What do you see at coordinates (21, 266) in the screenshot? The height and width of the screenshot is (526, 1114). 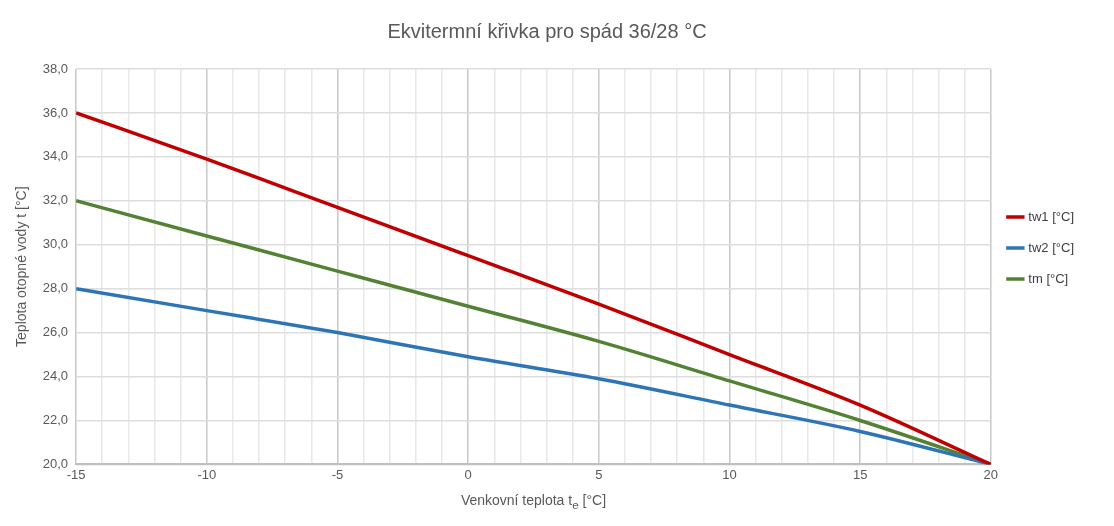 I see `y-axis-title: Teplota otopné vody t [°C]` at bounding box center [21, 266].